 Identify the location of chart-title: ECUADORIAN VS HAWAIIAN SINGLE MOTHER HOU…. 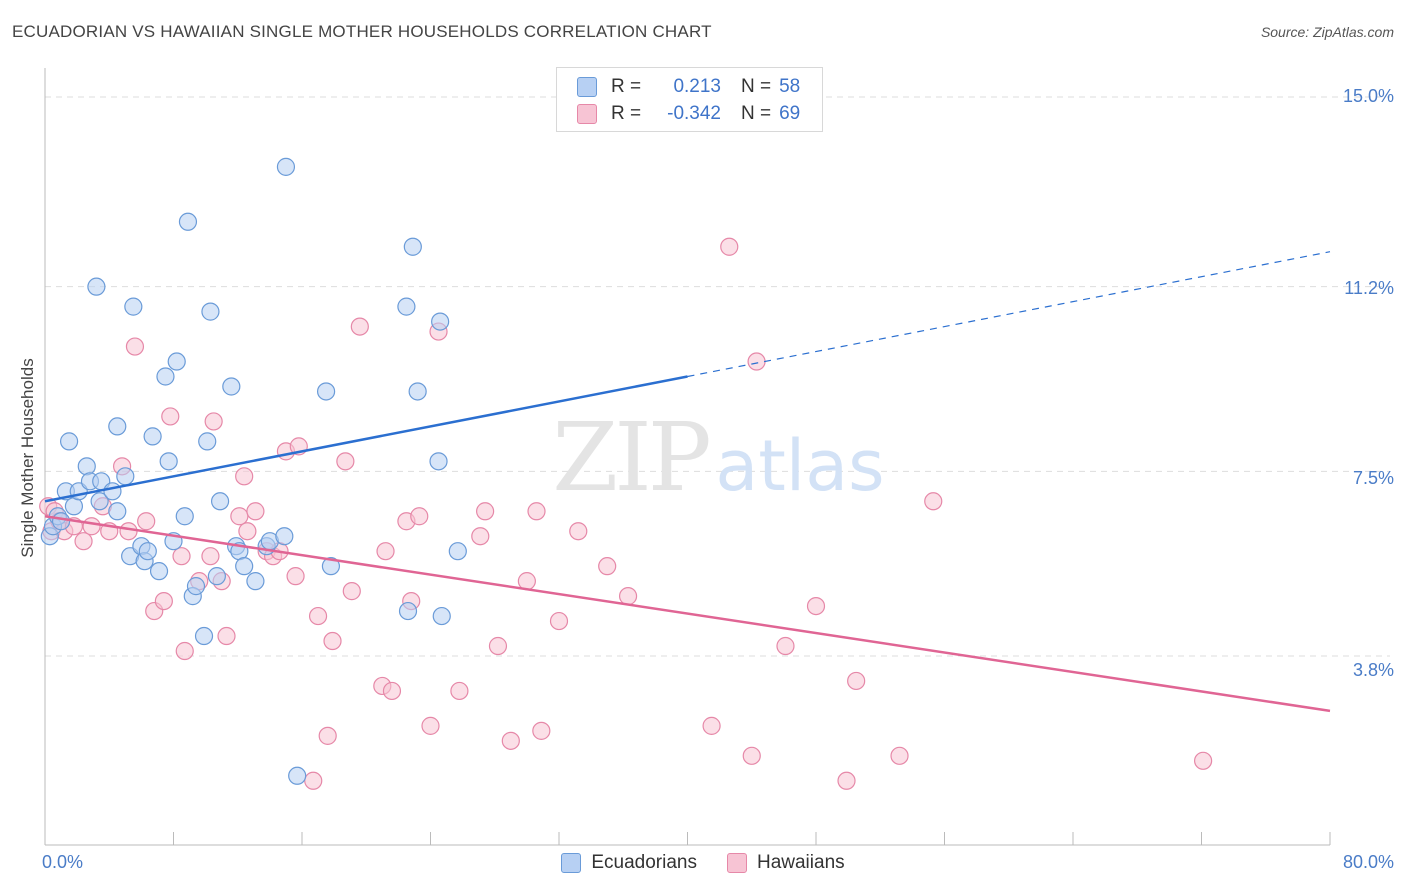
(362, 31).